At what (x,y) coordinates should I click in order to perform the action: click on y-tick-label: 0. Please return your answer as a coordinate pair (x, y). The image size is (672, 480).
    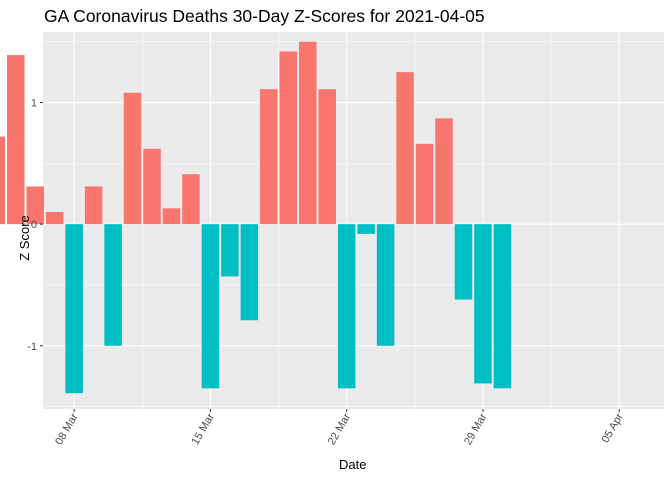
    Looking at the image, I should click on (34, 225).